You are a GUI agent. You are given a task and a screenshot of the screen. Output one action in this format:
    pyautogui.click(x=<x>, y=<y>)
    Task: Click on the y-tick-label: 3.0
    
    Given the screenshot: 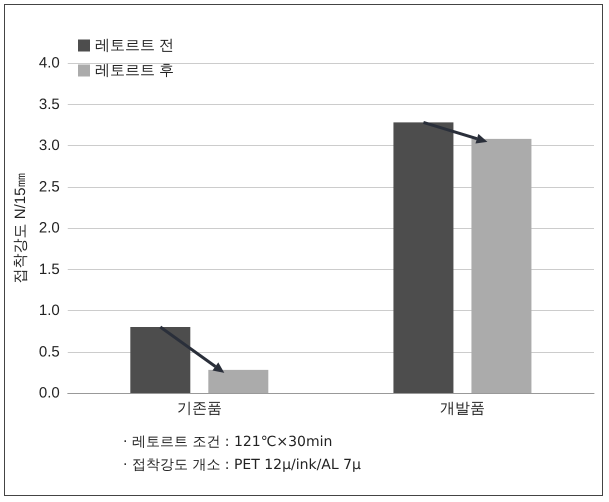 What is the action you would take?
    pyautogui.click(x=49, y=145)
    